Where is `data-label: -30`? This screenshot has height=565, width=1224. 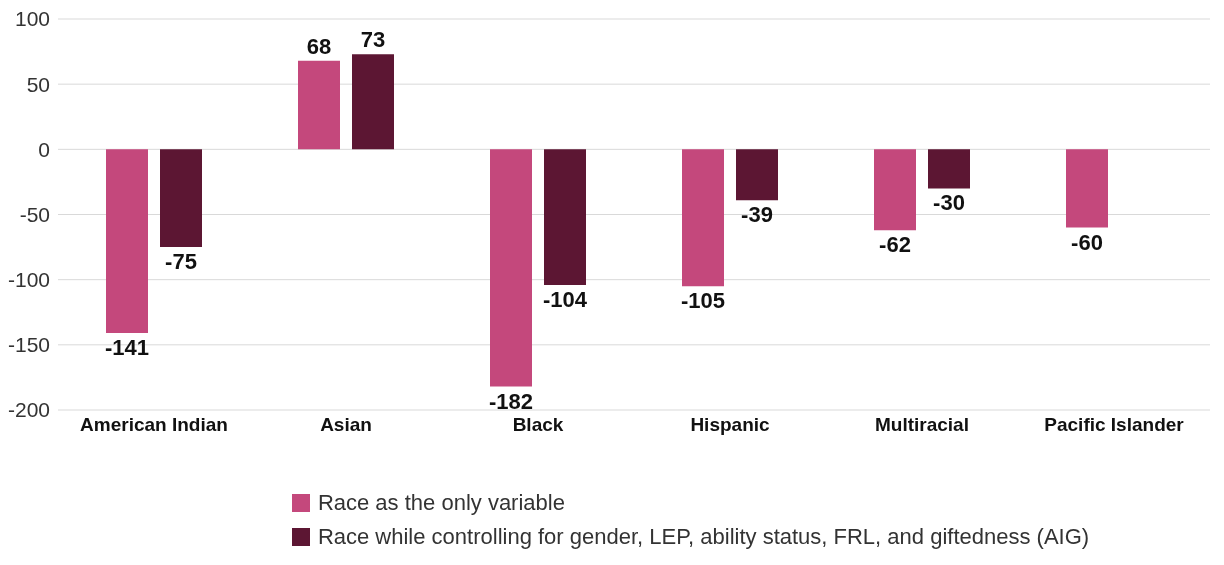
data-label: -30 is located at coordinates (949, 203).